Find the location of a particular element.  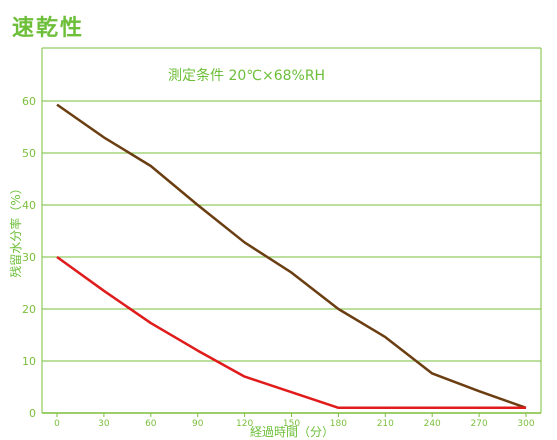

y-tick-label-50: 50 is located at coordinates (29, 153).